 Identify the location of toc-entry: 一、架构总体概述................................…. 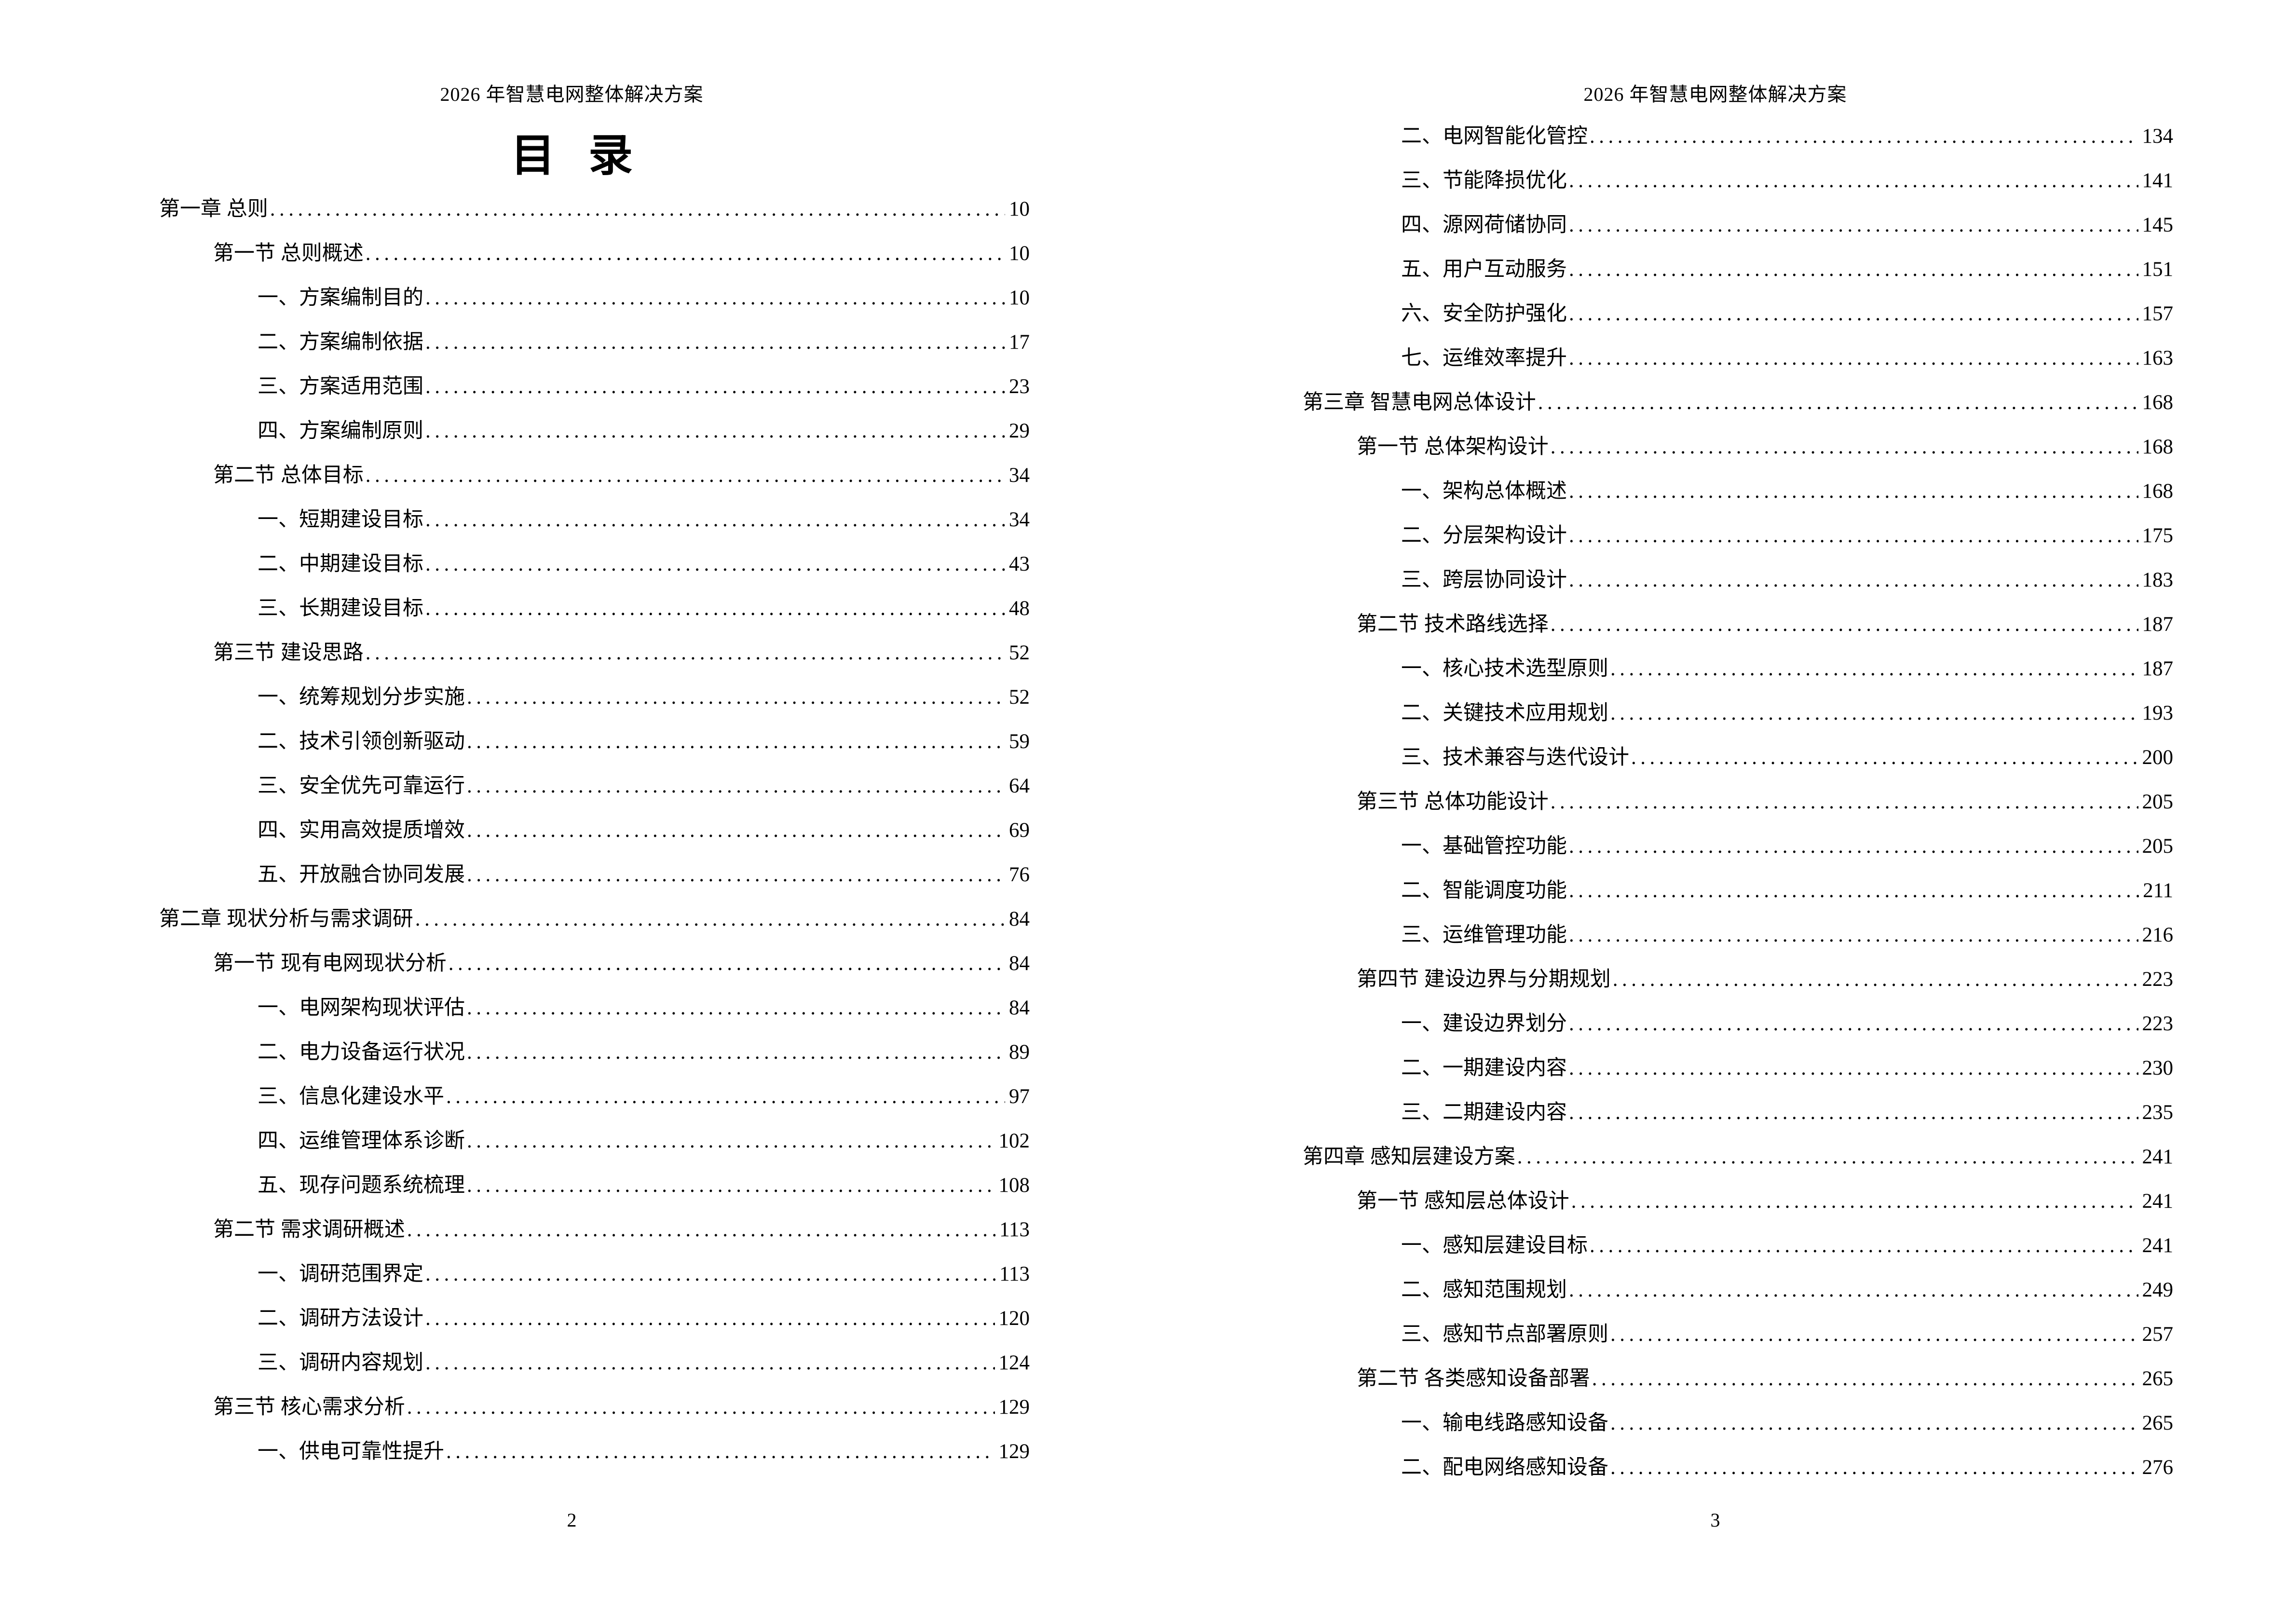
(1787, 491).